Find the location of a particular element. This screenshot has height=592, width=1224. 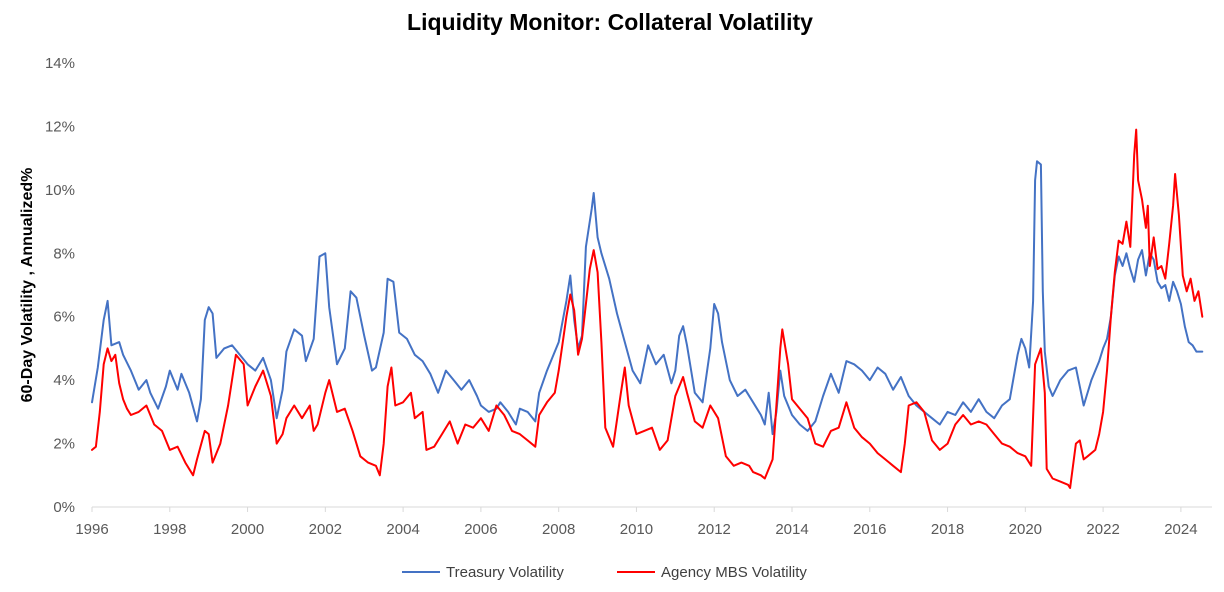

y-tick-label: 6% is located at coordinates (64, 317).